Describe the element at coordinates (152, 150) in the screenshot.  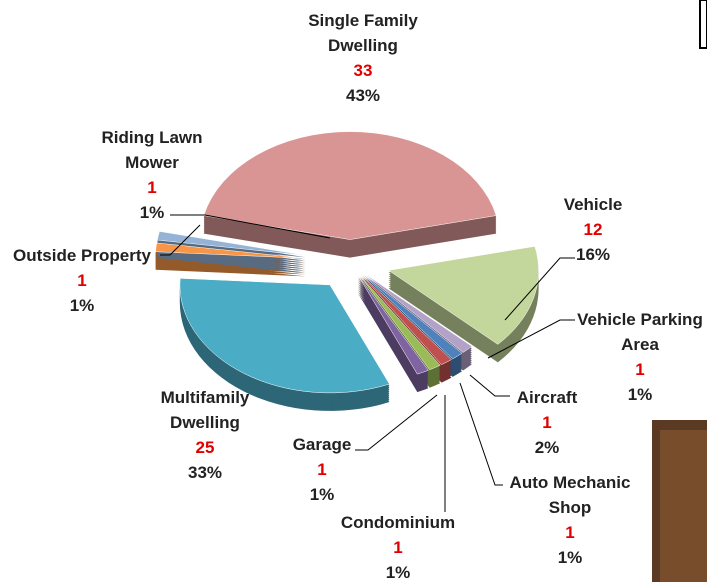
I see `category-name: Riding Lawn Mower` at that location.